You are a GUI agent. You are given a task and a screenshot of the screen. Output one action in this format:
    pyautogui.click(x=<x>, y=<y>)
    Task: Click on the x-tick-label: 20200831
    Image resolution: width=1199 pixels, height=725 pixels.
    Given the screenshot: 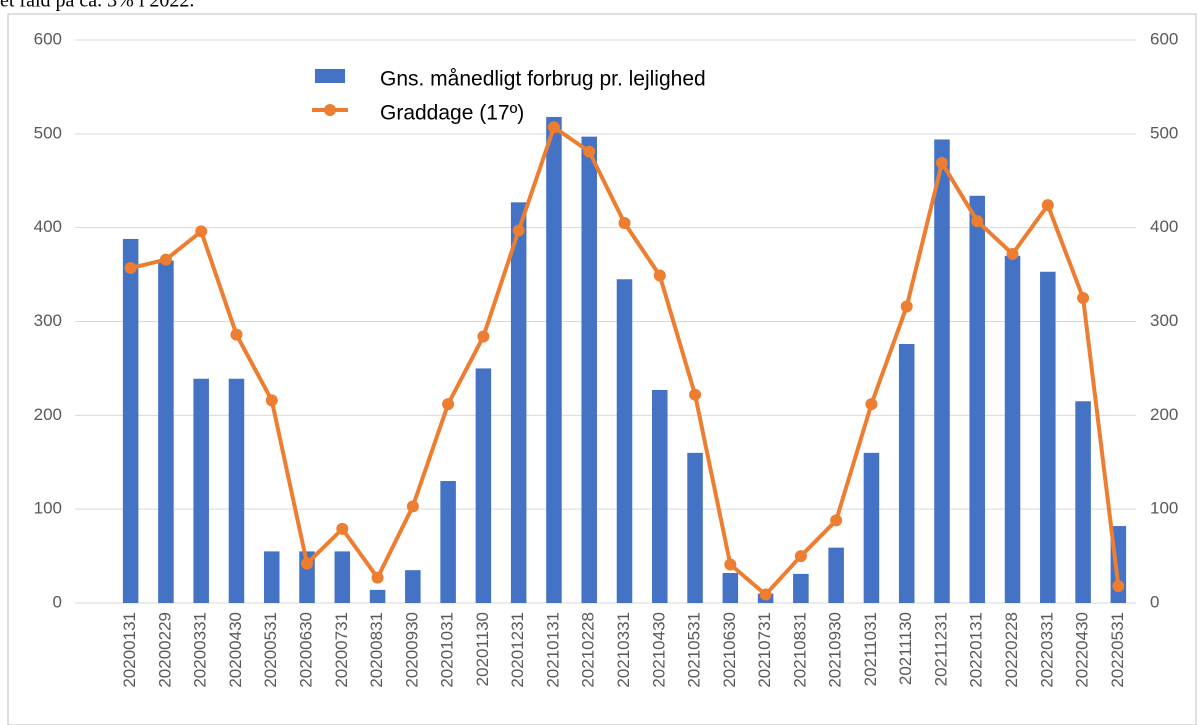 What is the action you would take?
    pyautogui.click(x=376, y=650)
    